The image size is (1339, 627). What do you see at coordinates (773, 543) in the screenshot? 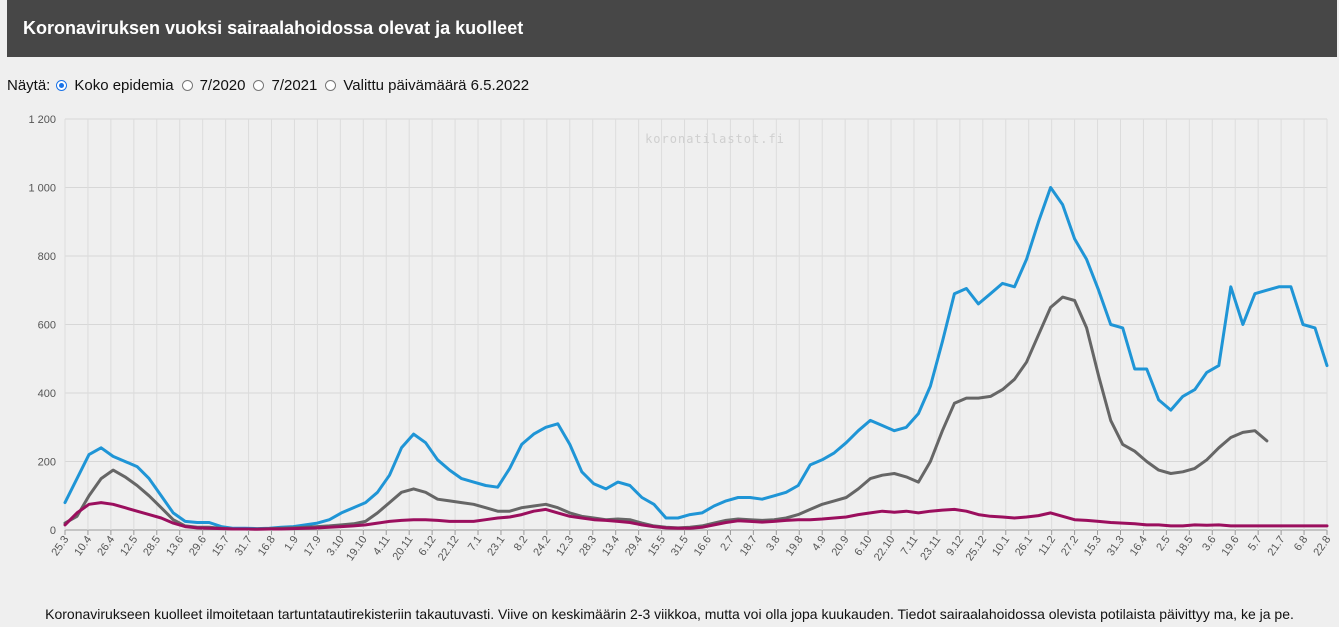
I see `x-tick-label: 3.8` at bounding box center [773, 543].